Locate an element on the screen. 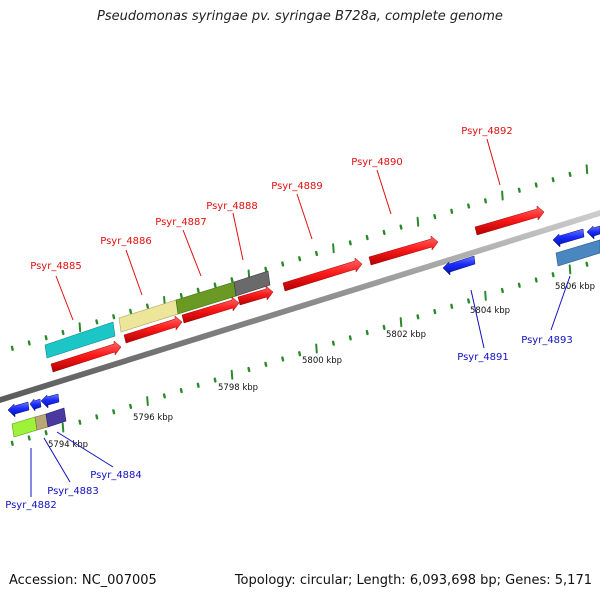 The width and height of the screenshot is (600, 600). gene-label: Psyr_4892 is located at coordinates (487, 131).